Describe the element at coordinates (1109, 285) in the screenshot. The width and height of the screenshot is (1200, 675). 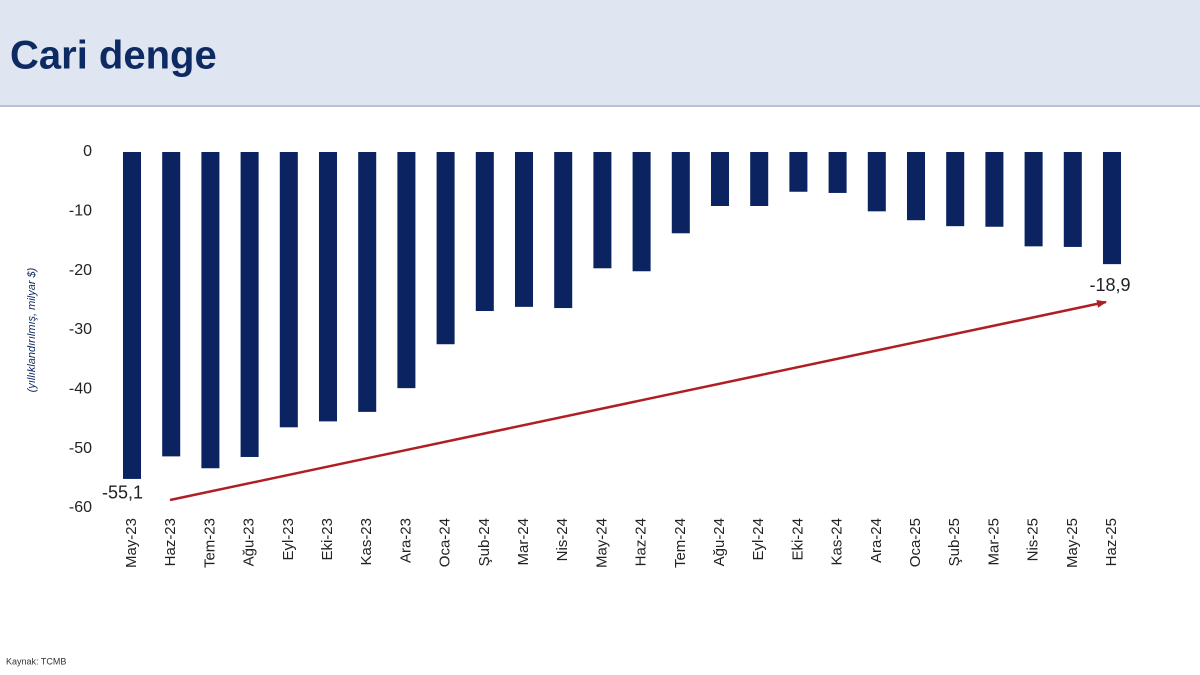
I see `value-label: -18,9` at that location.